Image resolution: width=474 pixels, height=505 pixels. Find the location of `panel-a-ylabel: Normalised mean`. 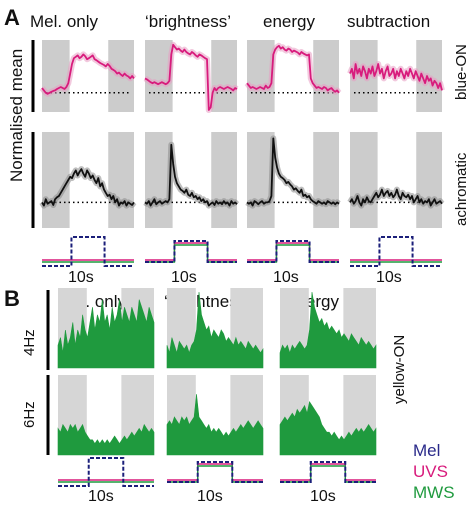

panel-a-ylabel: Normalised mean is located at coordinates (16, 115).